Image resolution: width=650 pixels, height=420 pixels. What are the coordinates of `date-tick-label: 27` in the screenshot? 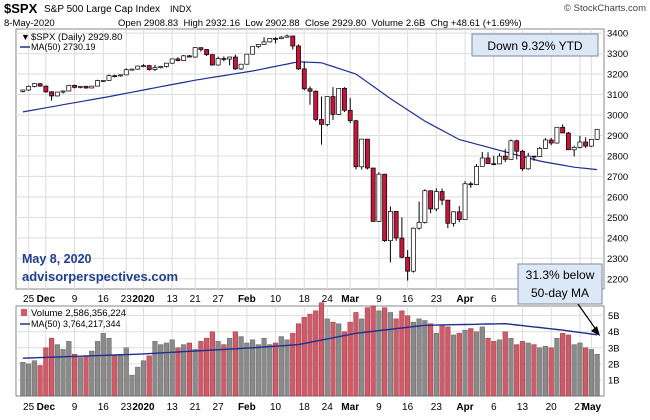 It's located at (219, 407).